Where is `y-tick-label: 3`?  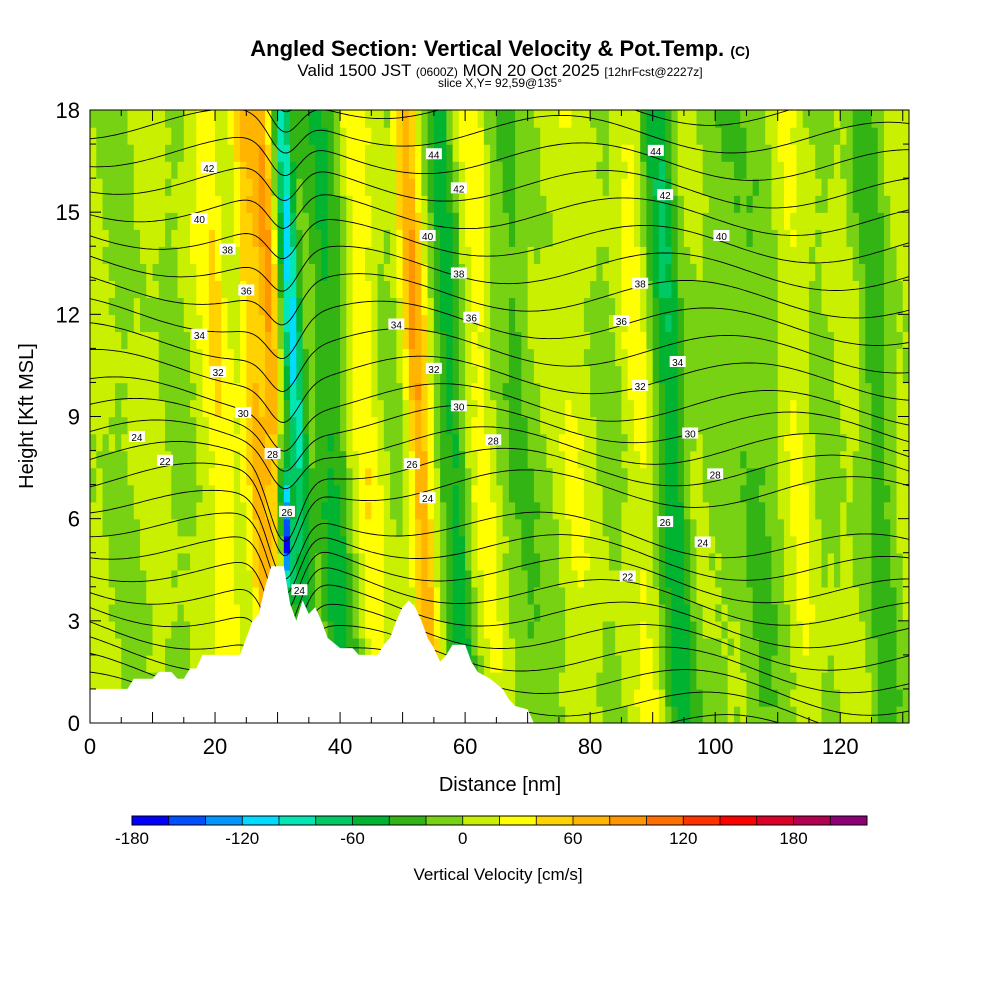 y-tick-label: 3 is located at coordinates (74, 621).